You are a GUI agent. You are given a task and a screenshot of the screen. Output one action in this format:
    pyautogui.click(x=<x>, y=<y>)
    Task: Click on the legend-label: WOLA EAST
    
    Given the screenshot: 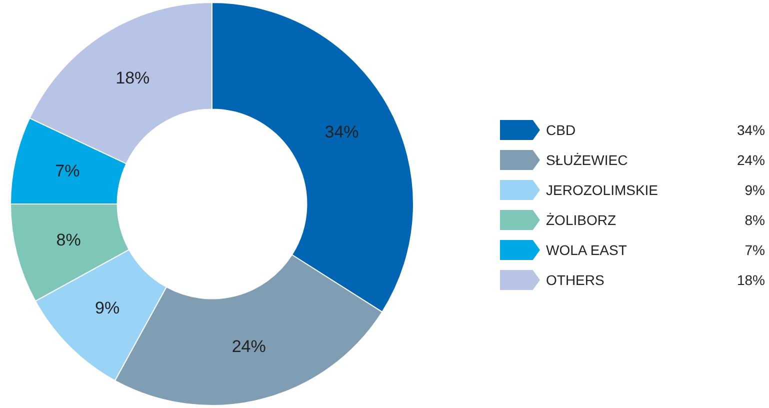 What is the action you would take?
    pyautogui.click(x=587, y=250)
    